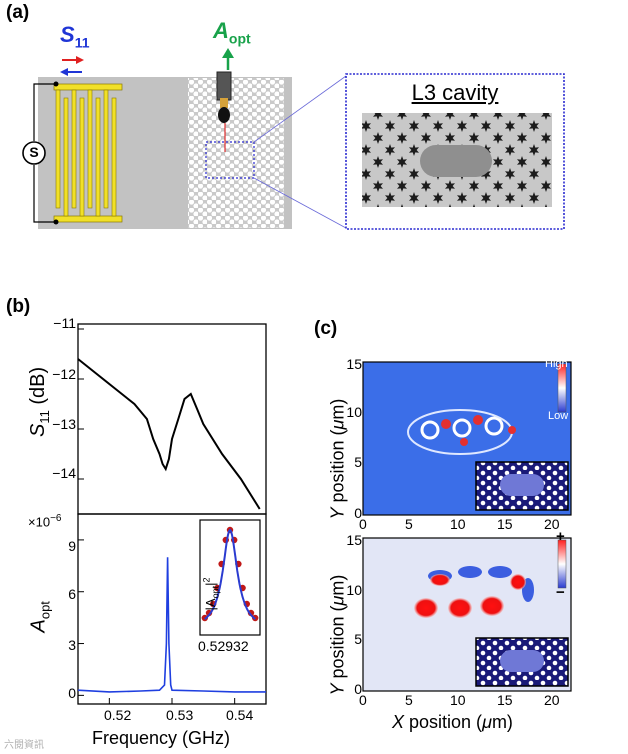 The image size is (628, 754). Describe the element at coordinates (64, 424) in the screenshot. I see `s11-ytick: −13` at that location.